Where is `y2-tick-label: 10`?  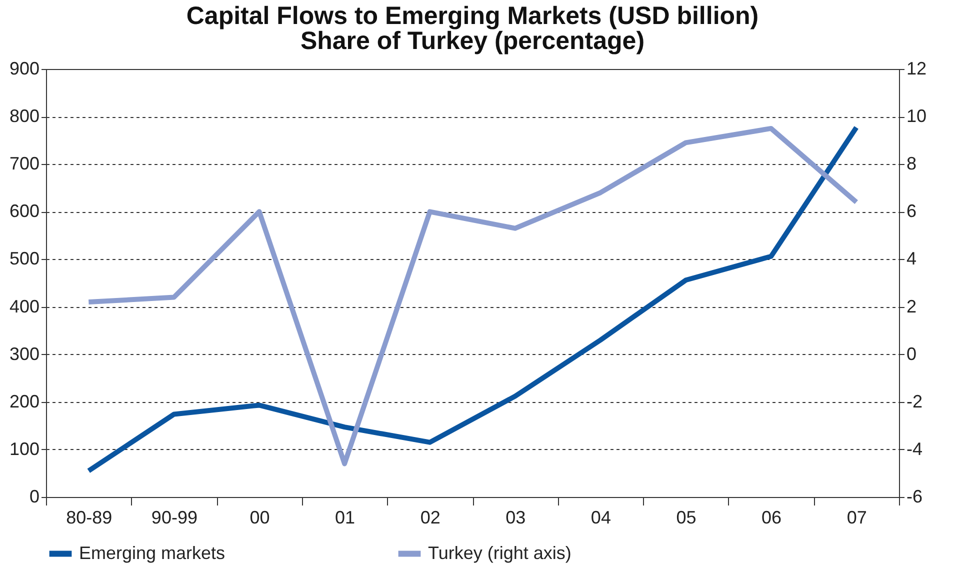
y2-tick-label: 10 is located at coordinates (916, 116).